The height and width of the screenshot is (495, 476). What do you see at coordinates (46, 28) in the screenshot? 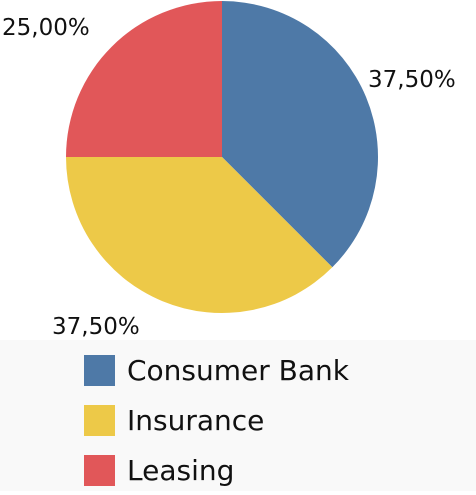
I see `data-label-leasing: 25,00%` at bounding box center [46, 28].